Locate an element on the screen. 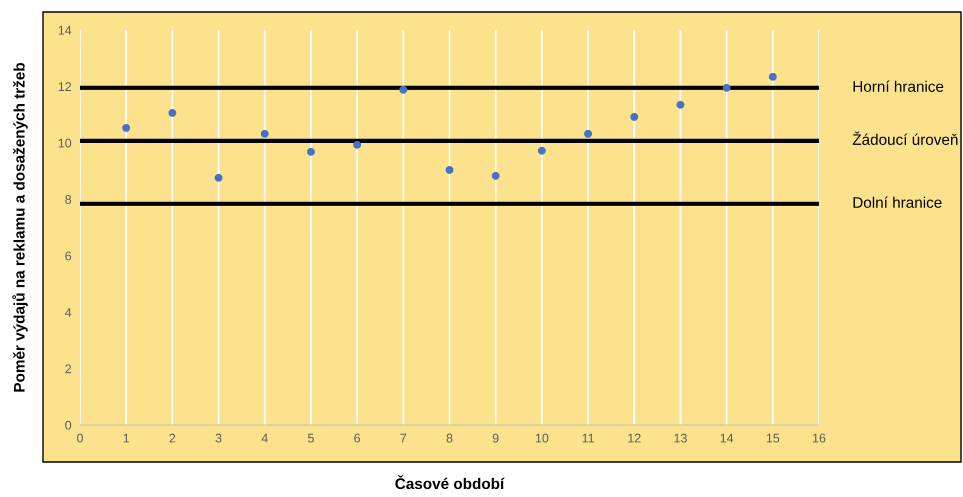 The image size is (963, 497). x-tick-label: 0 is located at coordinates (80, 438).